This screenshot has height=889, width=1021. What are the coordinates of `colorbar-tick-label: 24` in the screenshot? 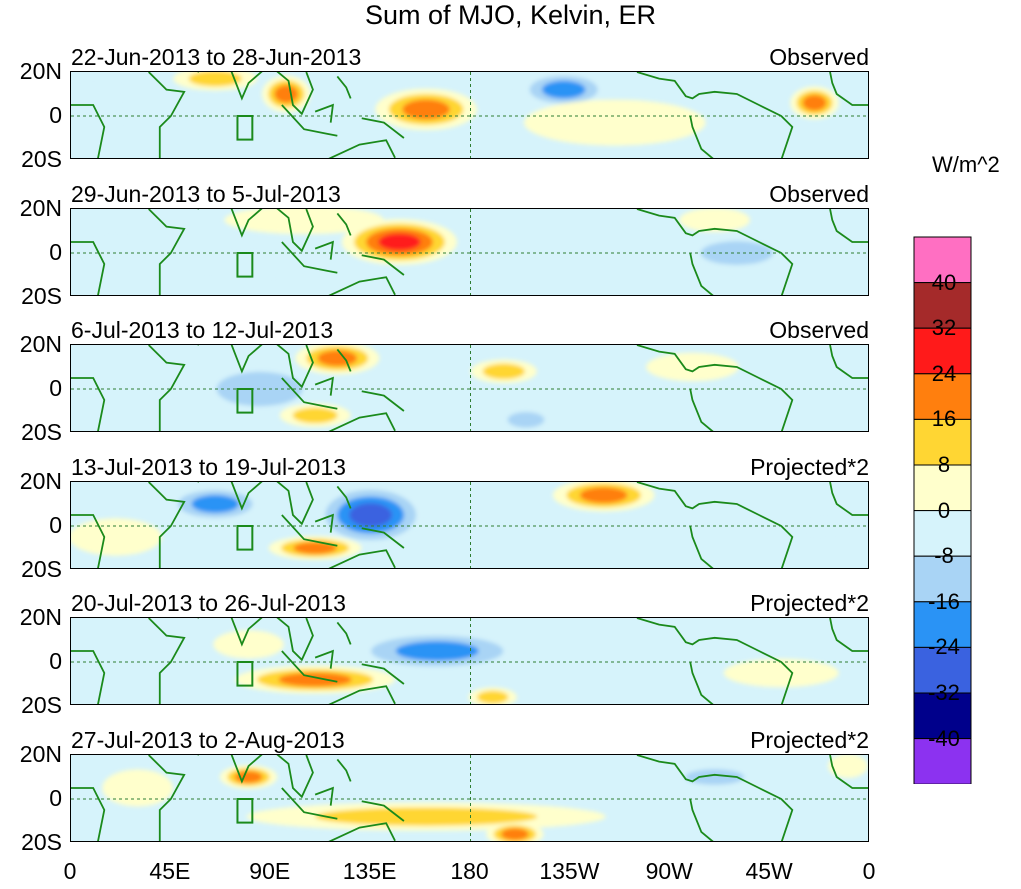 It's located at (944, 373).